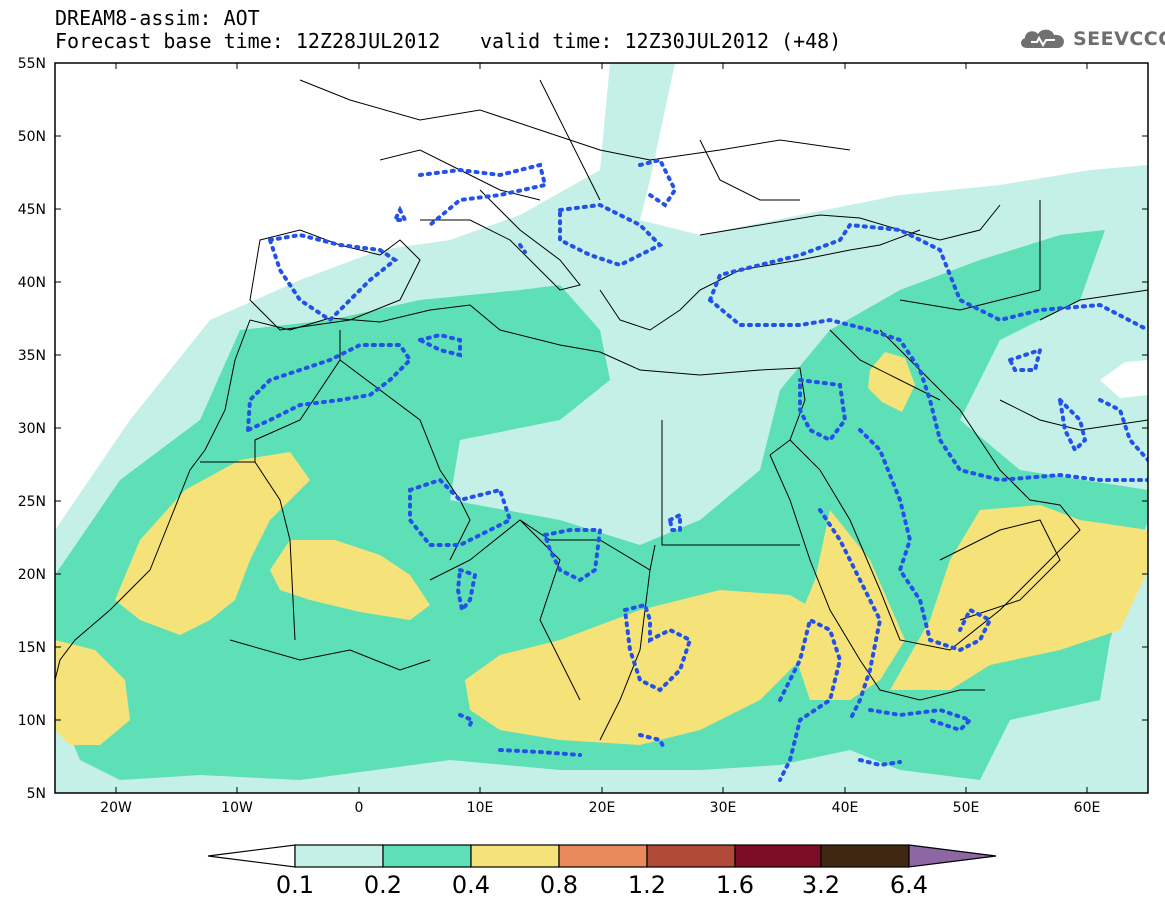 This screenshot has width=1165, height=905. What do you see at coordinates (32, 429) in the screenshot?
I see `lat-tick-label: 30N` at bounding box center [32, 429].